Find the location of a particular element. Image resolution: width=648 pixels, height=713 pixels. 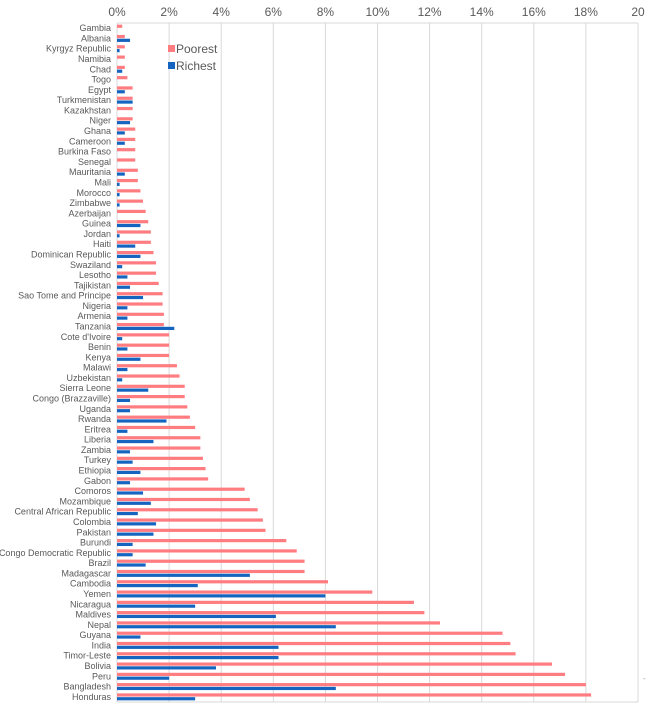

category-label: Nepal is located at coordinates (99, 625).